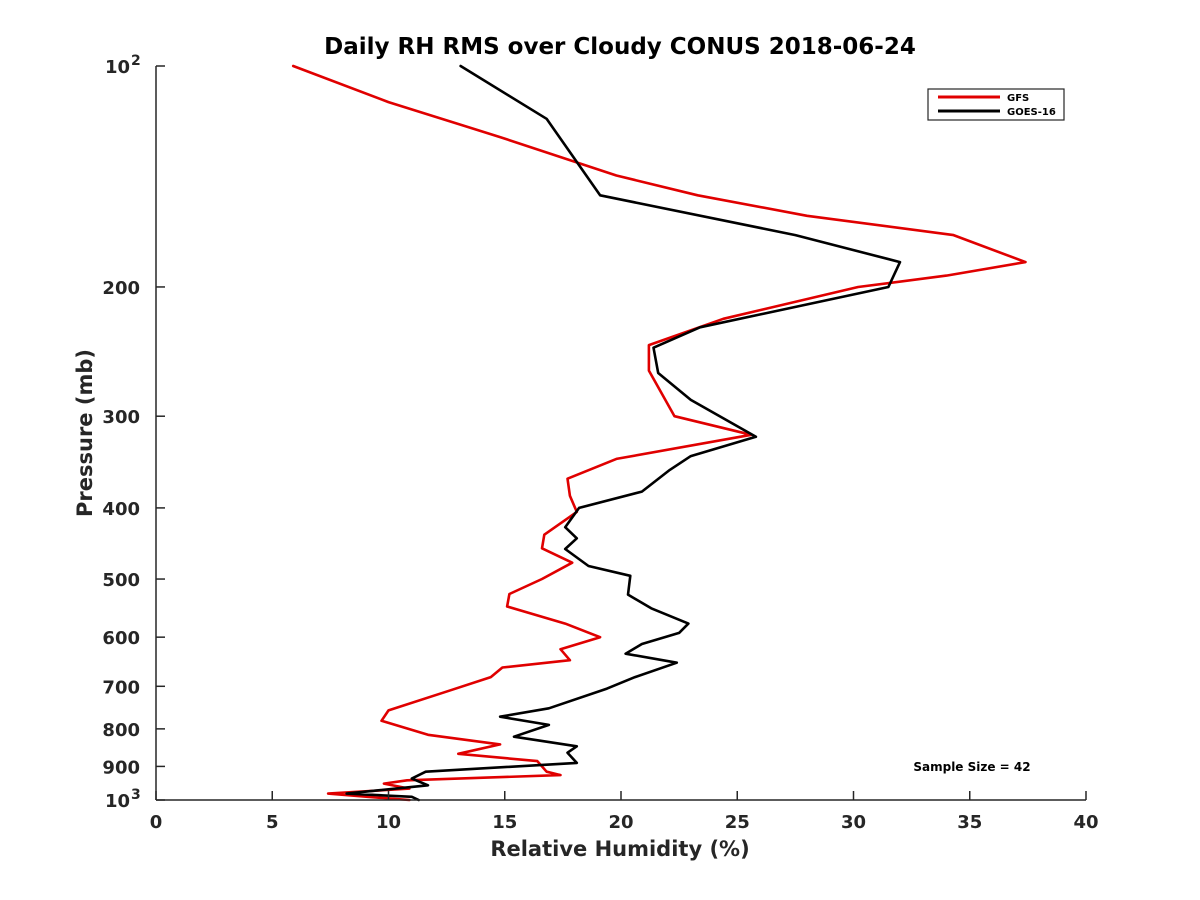  What do you see at coordinates (1018, 98) in the screenshot?
I see `legend-label-gfs: GFS` at bounding box center [1018, 98].